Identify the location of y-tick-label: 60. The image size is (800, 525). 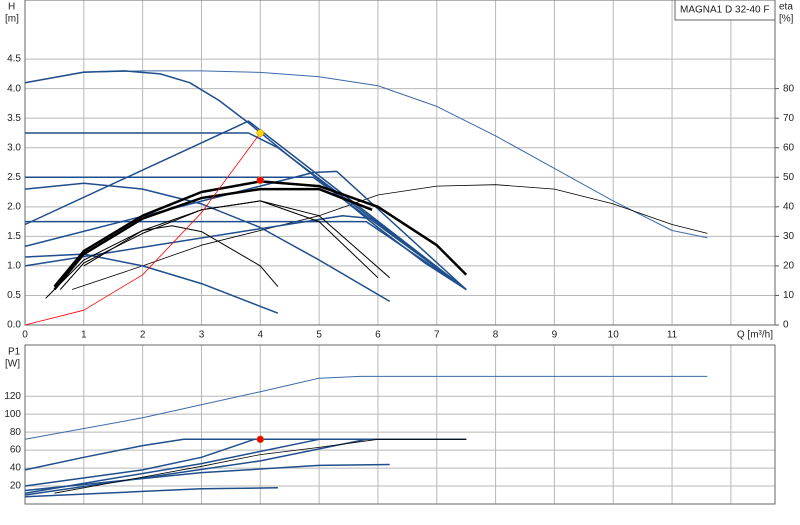
(16, 450).